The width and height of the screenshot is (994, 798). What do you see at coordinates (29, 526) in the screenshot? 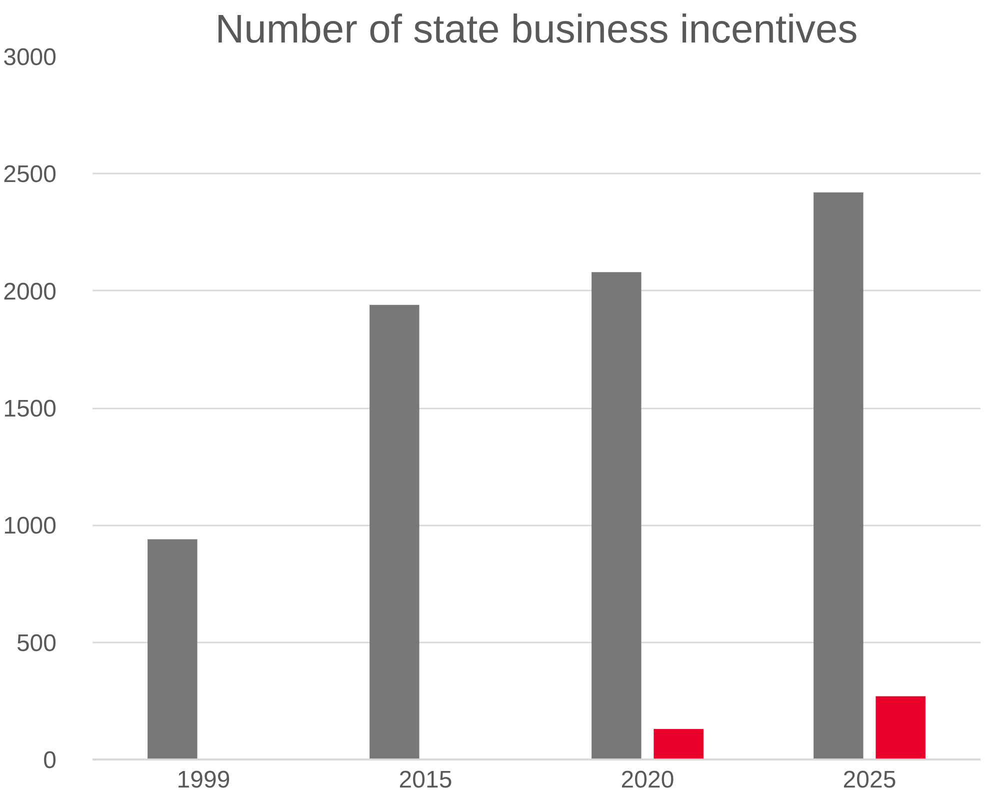
I see `y-tick-label: 1000` at bounding box center [29, 526].